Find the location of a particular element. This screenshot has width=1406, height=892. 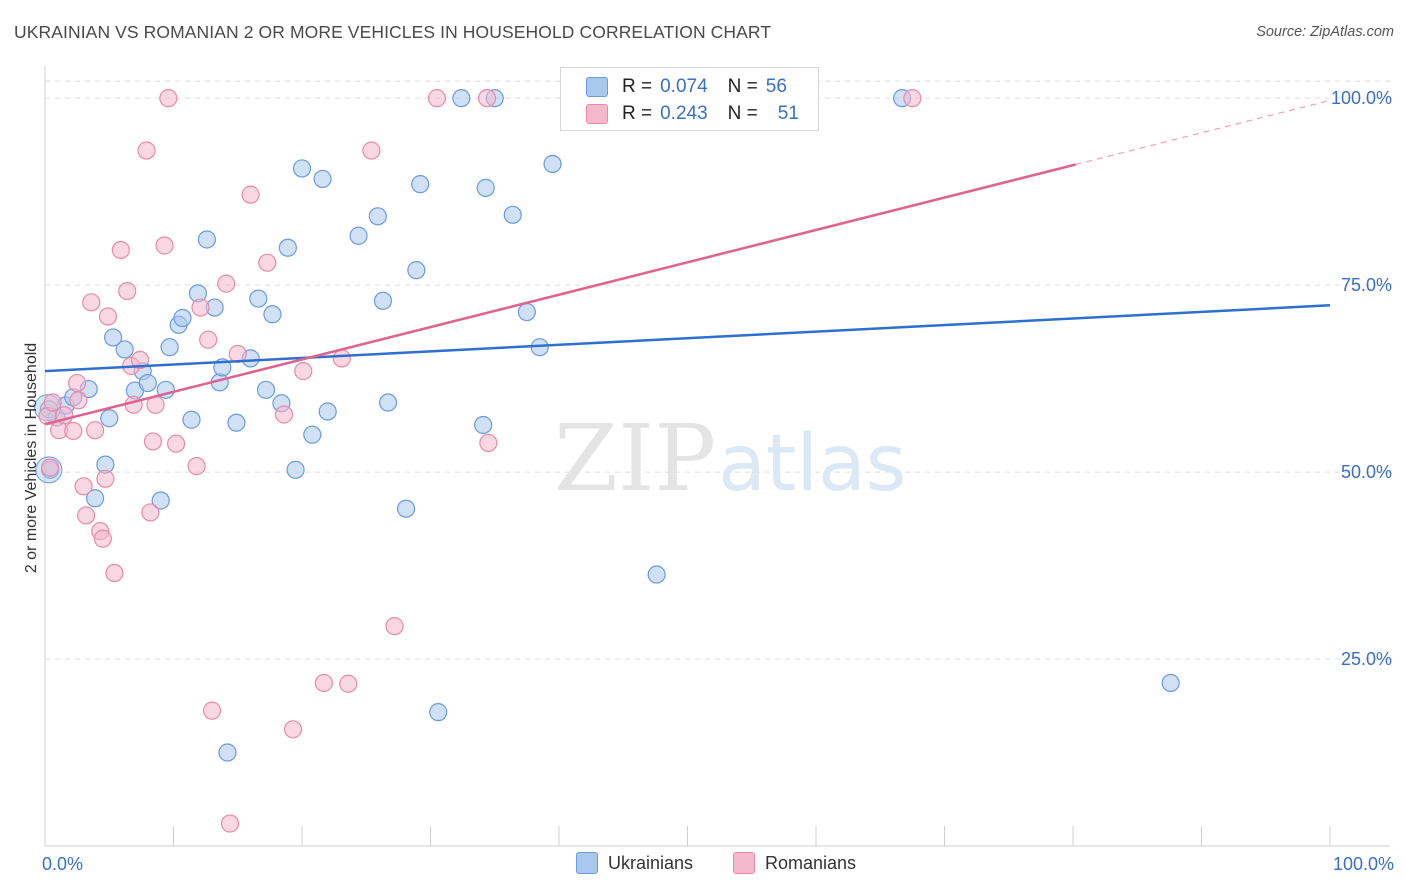

n-value: 51 is located at coordinates (788, 113).